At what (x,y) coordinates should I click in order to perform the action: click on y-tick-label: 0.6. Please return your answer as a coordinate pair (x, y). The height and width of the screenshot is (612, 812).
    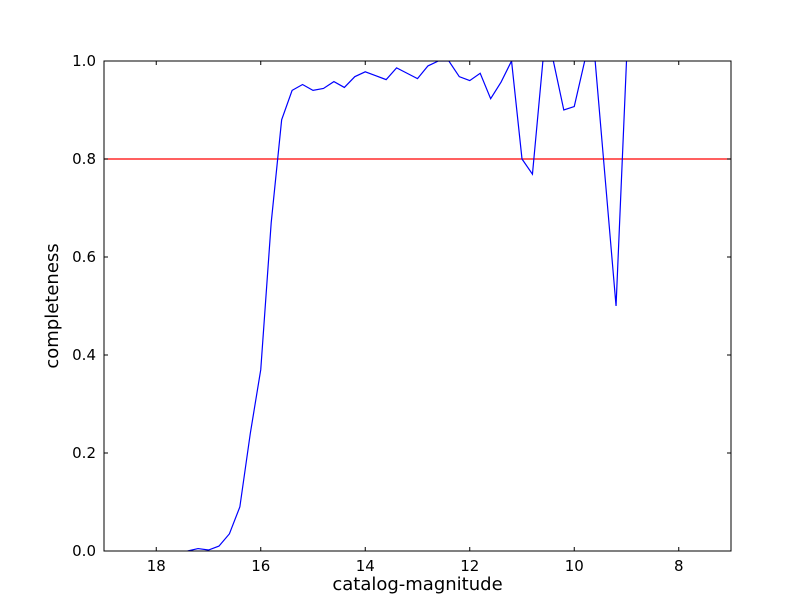
    Looking at the image, I should click on (84, 257).